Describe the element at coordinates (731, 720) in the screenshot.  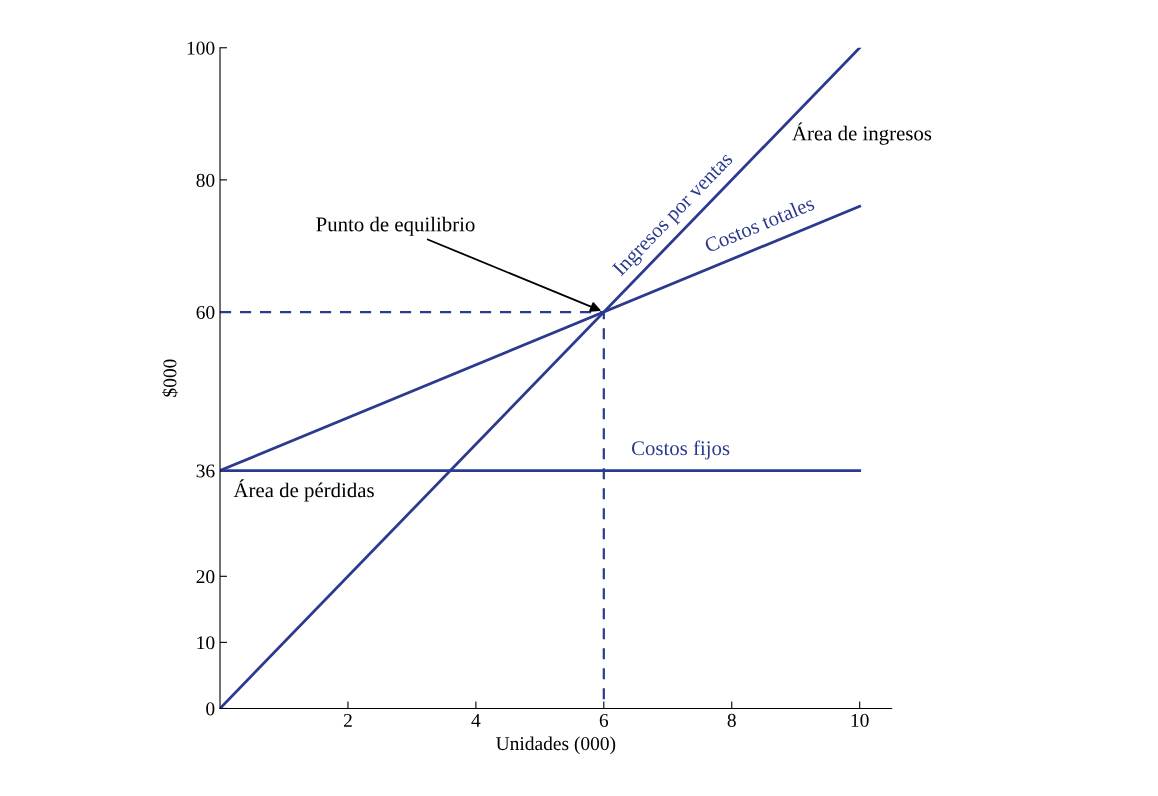
I see `x-tick-label: 8` at that location.